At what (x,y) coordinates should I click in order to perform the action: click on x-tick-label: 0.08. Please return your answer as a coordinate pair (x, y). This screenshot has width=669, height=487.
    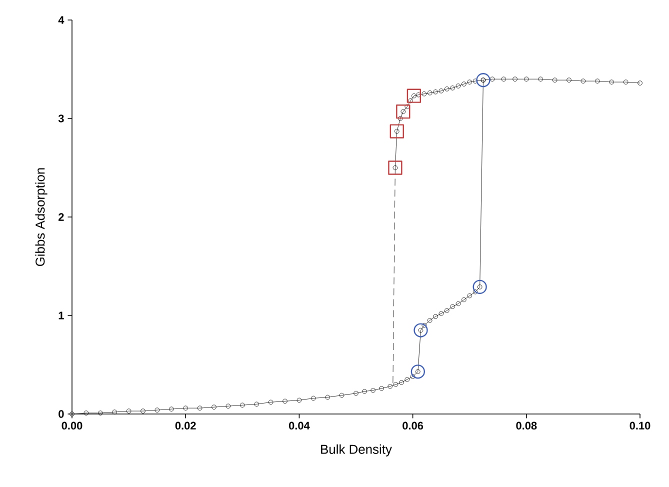
    Looking at the image, I should click on (526, 426).